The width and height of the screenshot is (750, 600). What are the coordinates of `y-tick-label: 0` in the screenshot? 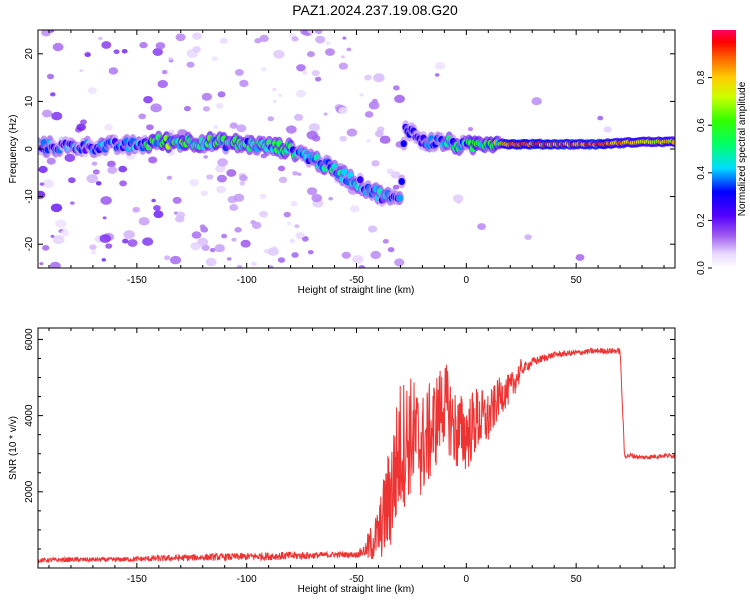 It's located at (29, 149).